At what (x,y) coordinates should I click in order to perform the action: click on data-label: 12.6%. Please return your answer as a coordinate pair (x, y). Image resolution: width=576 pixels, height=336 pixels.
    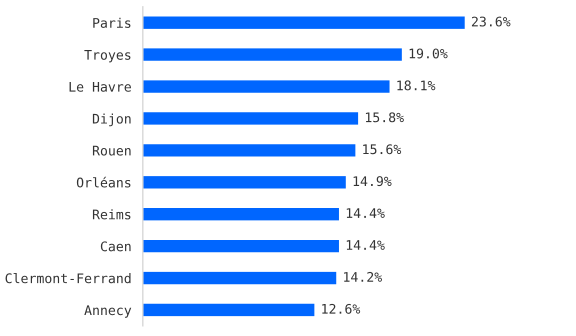
    Looking at the image, I should click on (341, 309).